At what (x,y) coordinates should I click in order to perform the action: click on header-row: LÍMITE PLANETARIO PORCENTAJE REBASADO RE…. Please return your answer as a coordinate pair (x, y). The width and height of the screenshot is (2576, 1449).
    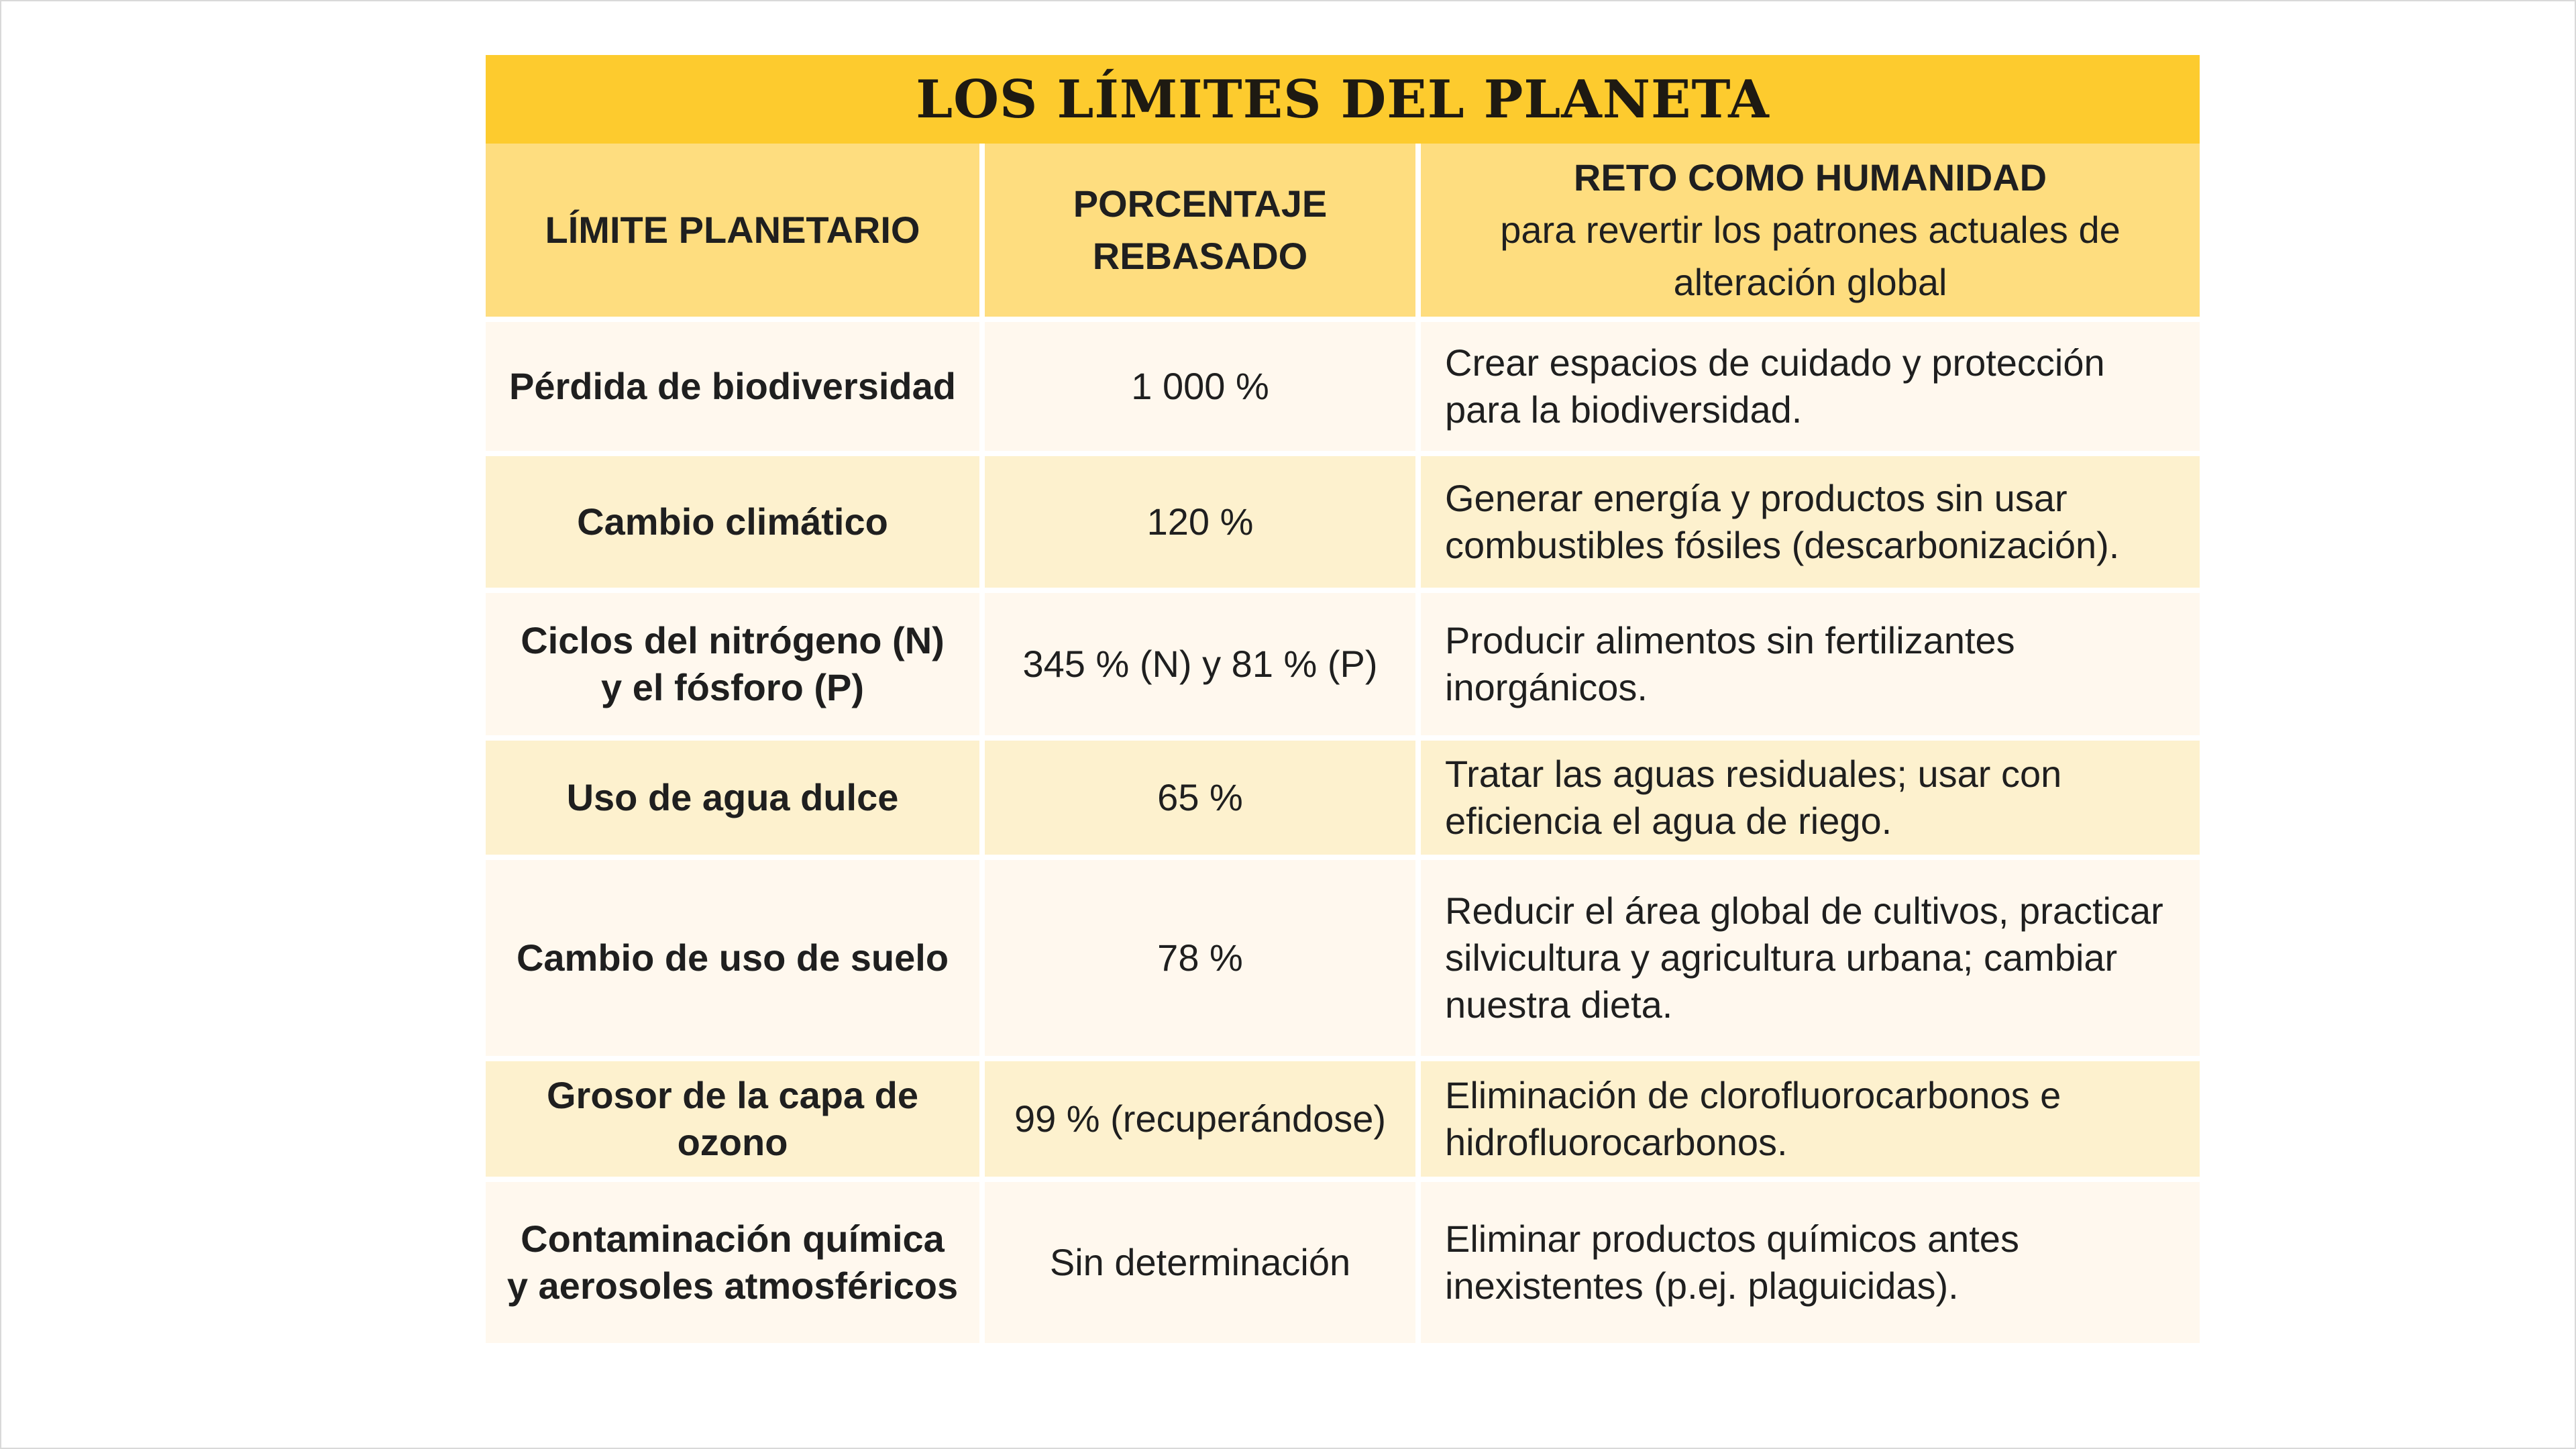
    Looking at the image, I should click on (1343, 231).